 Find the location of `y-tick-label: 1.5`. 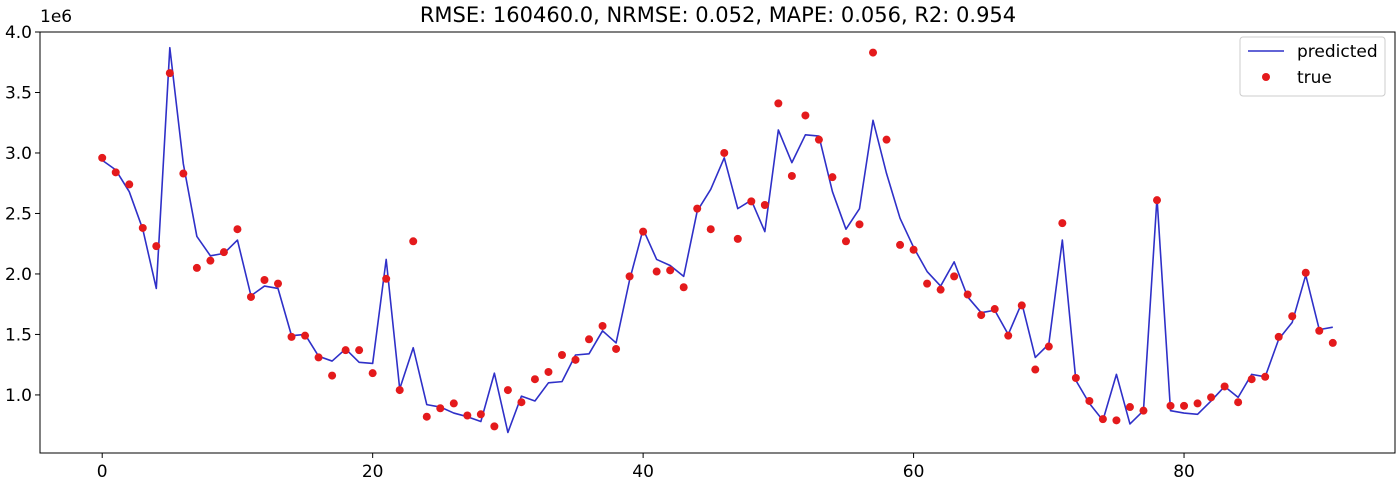

y-tick-label: 1.5 is located at coordinates (18, 335).